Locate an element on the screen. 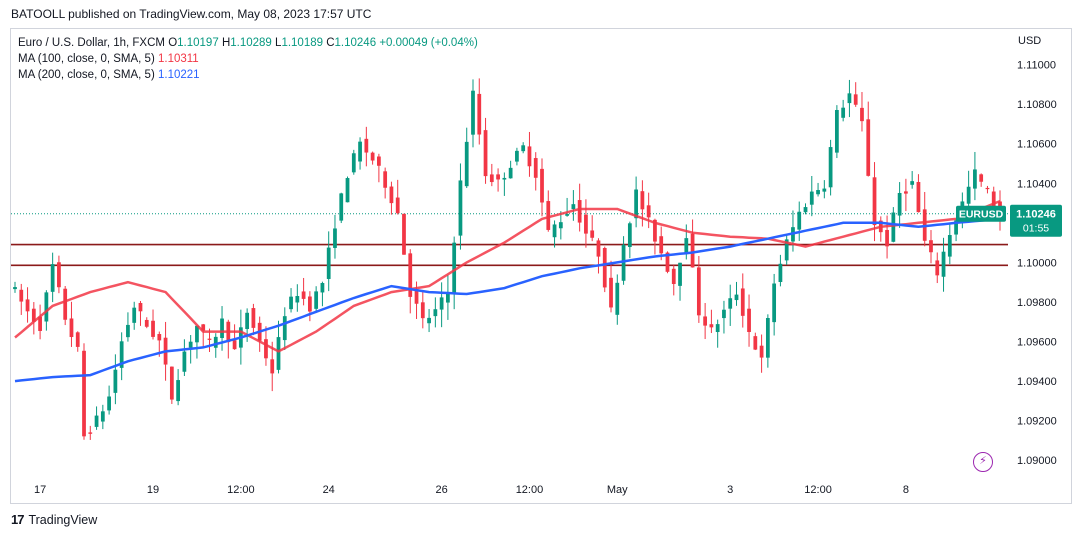 This screenshot has width=1079, height=538. symbol-line: Euro / U.S. Dollar, 1h, FXCM is located at coordinates (91, 43).